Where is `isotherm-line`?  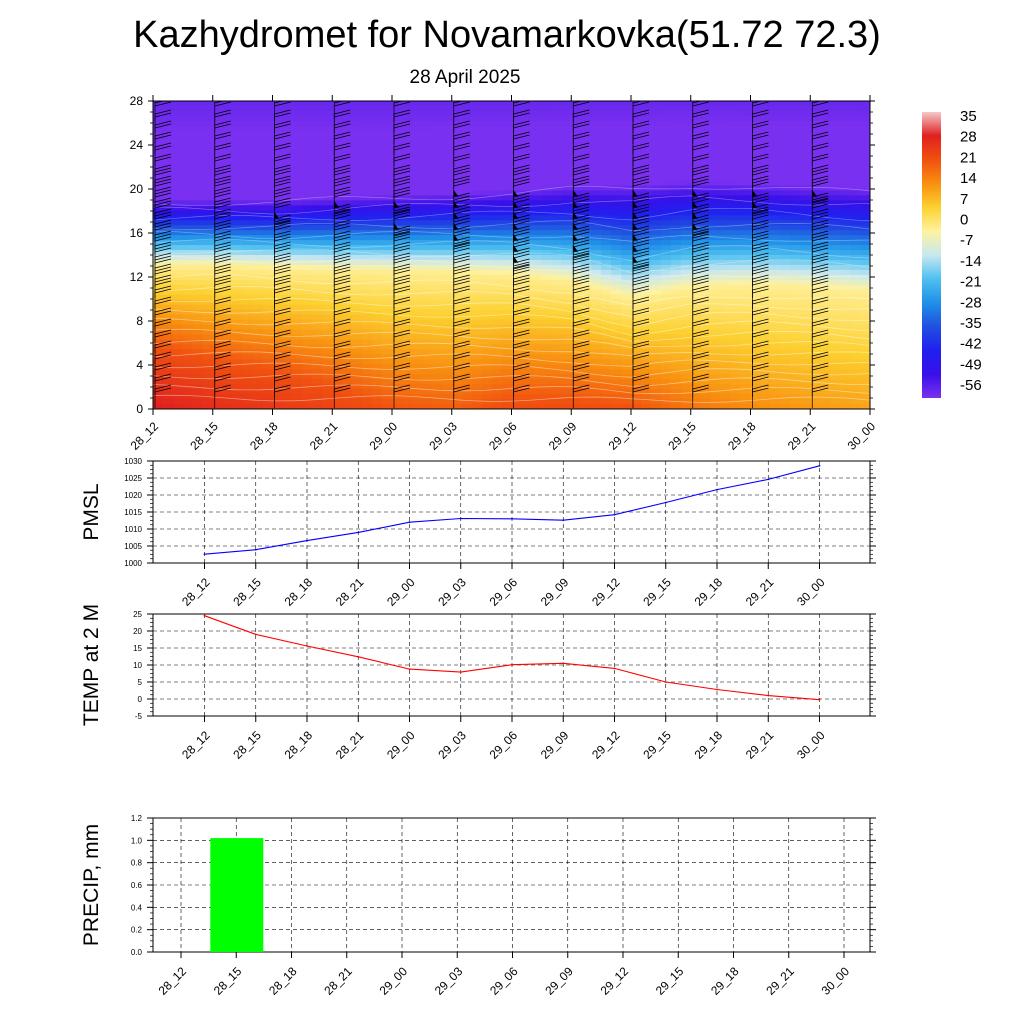
isotherm-line is located at coordinates (511, 290).